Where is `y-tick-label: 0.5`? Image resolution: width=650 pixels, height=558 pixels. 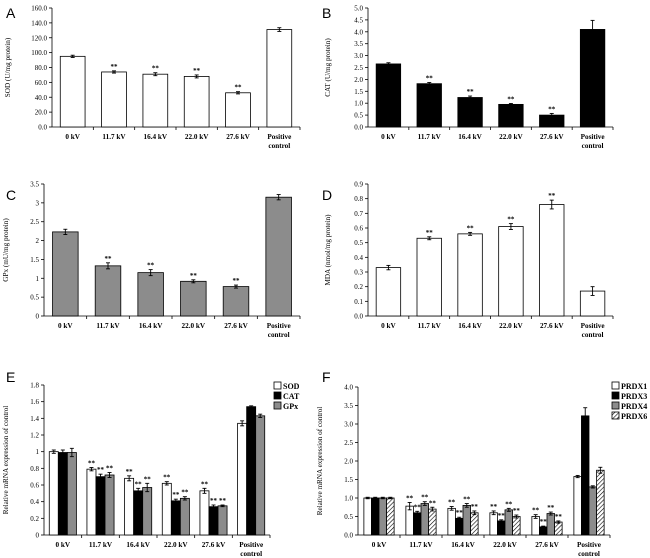 y-tick-label: 0.5 is located at coordinates (348, 517).